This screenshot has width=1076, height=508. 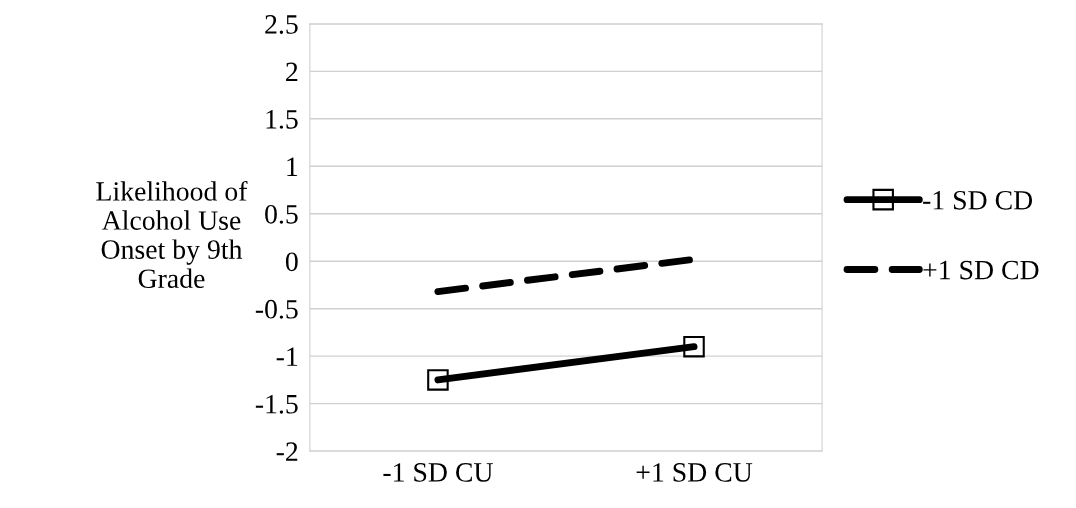 What do you see at coordinates (282, 119) in the screenshot?
I see `y-tick-label: 1.5` at bounding box center [282, 119].